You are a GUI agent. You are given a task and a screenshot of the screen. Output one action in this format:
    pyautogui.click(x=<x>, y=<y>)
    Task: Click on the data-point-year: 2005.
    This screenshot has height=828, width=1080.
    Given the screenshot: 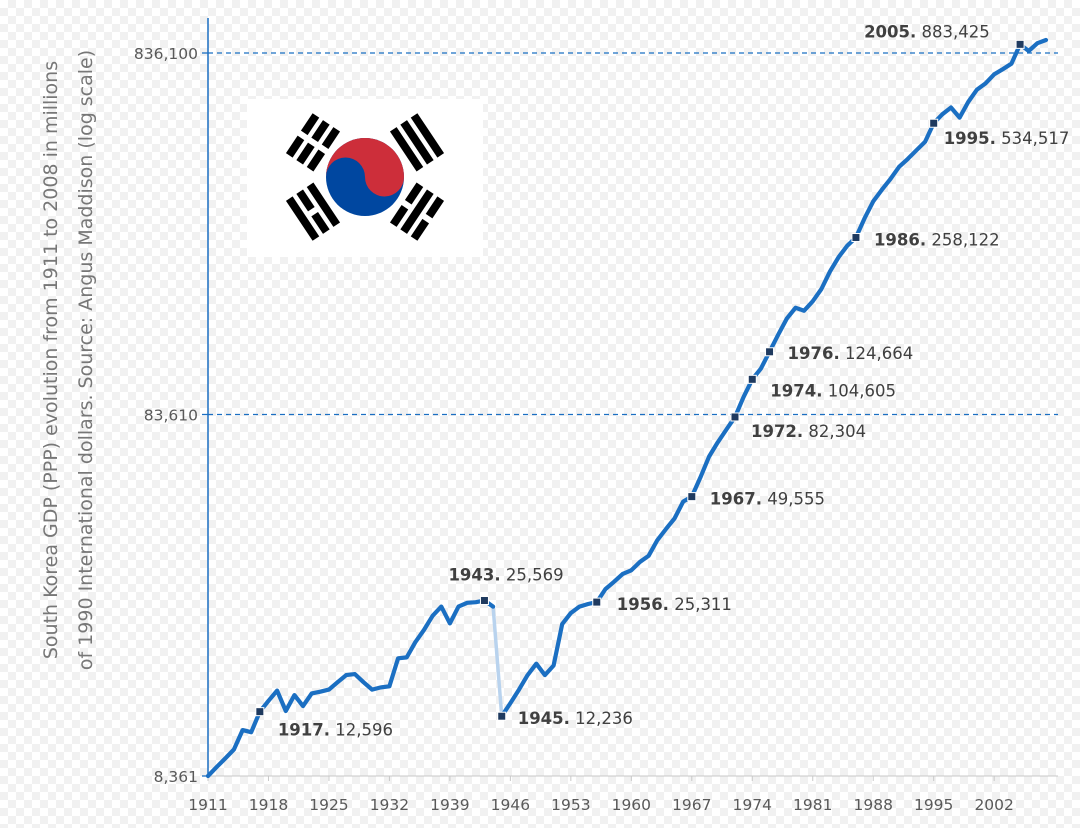 What is the action you would take?
    pyautogui.click(x=890, y=31)
    